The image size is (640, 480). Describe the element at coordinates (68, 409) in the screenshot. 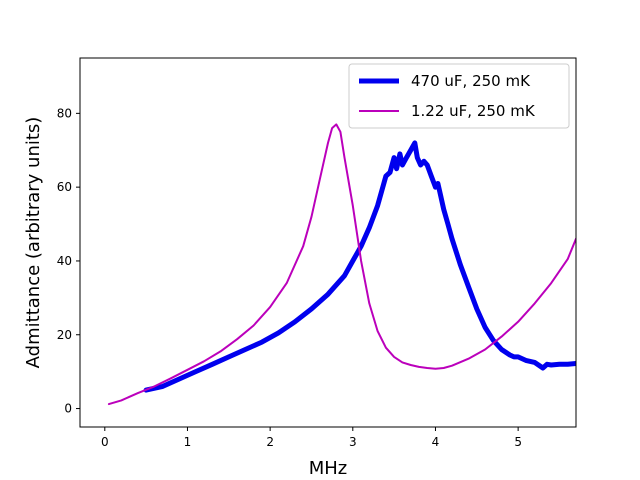

I see `y-tick-label: 0` at that location.